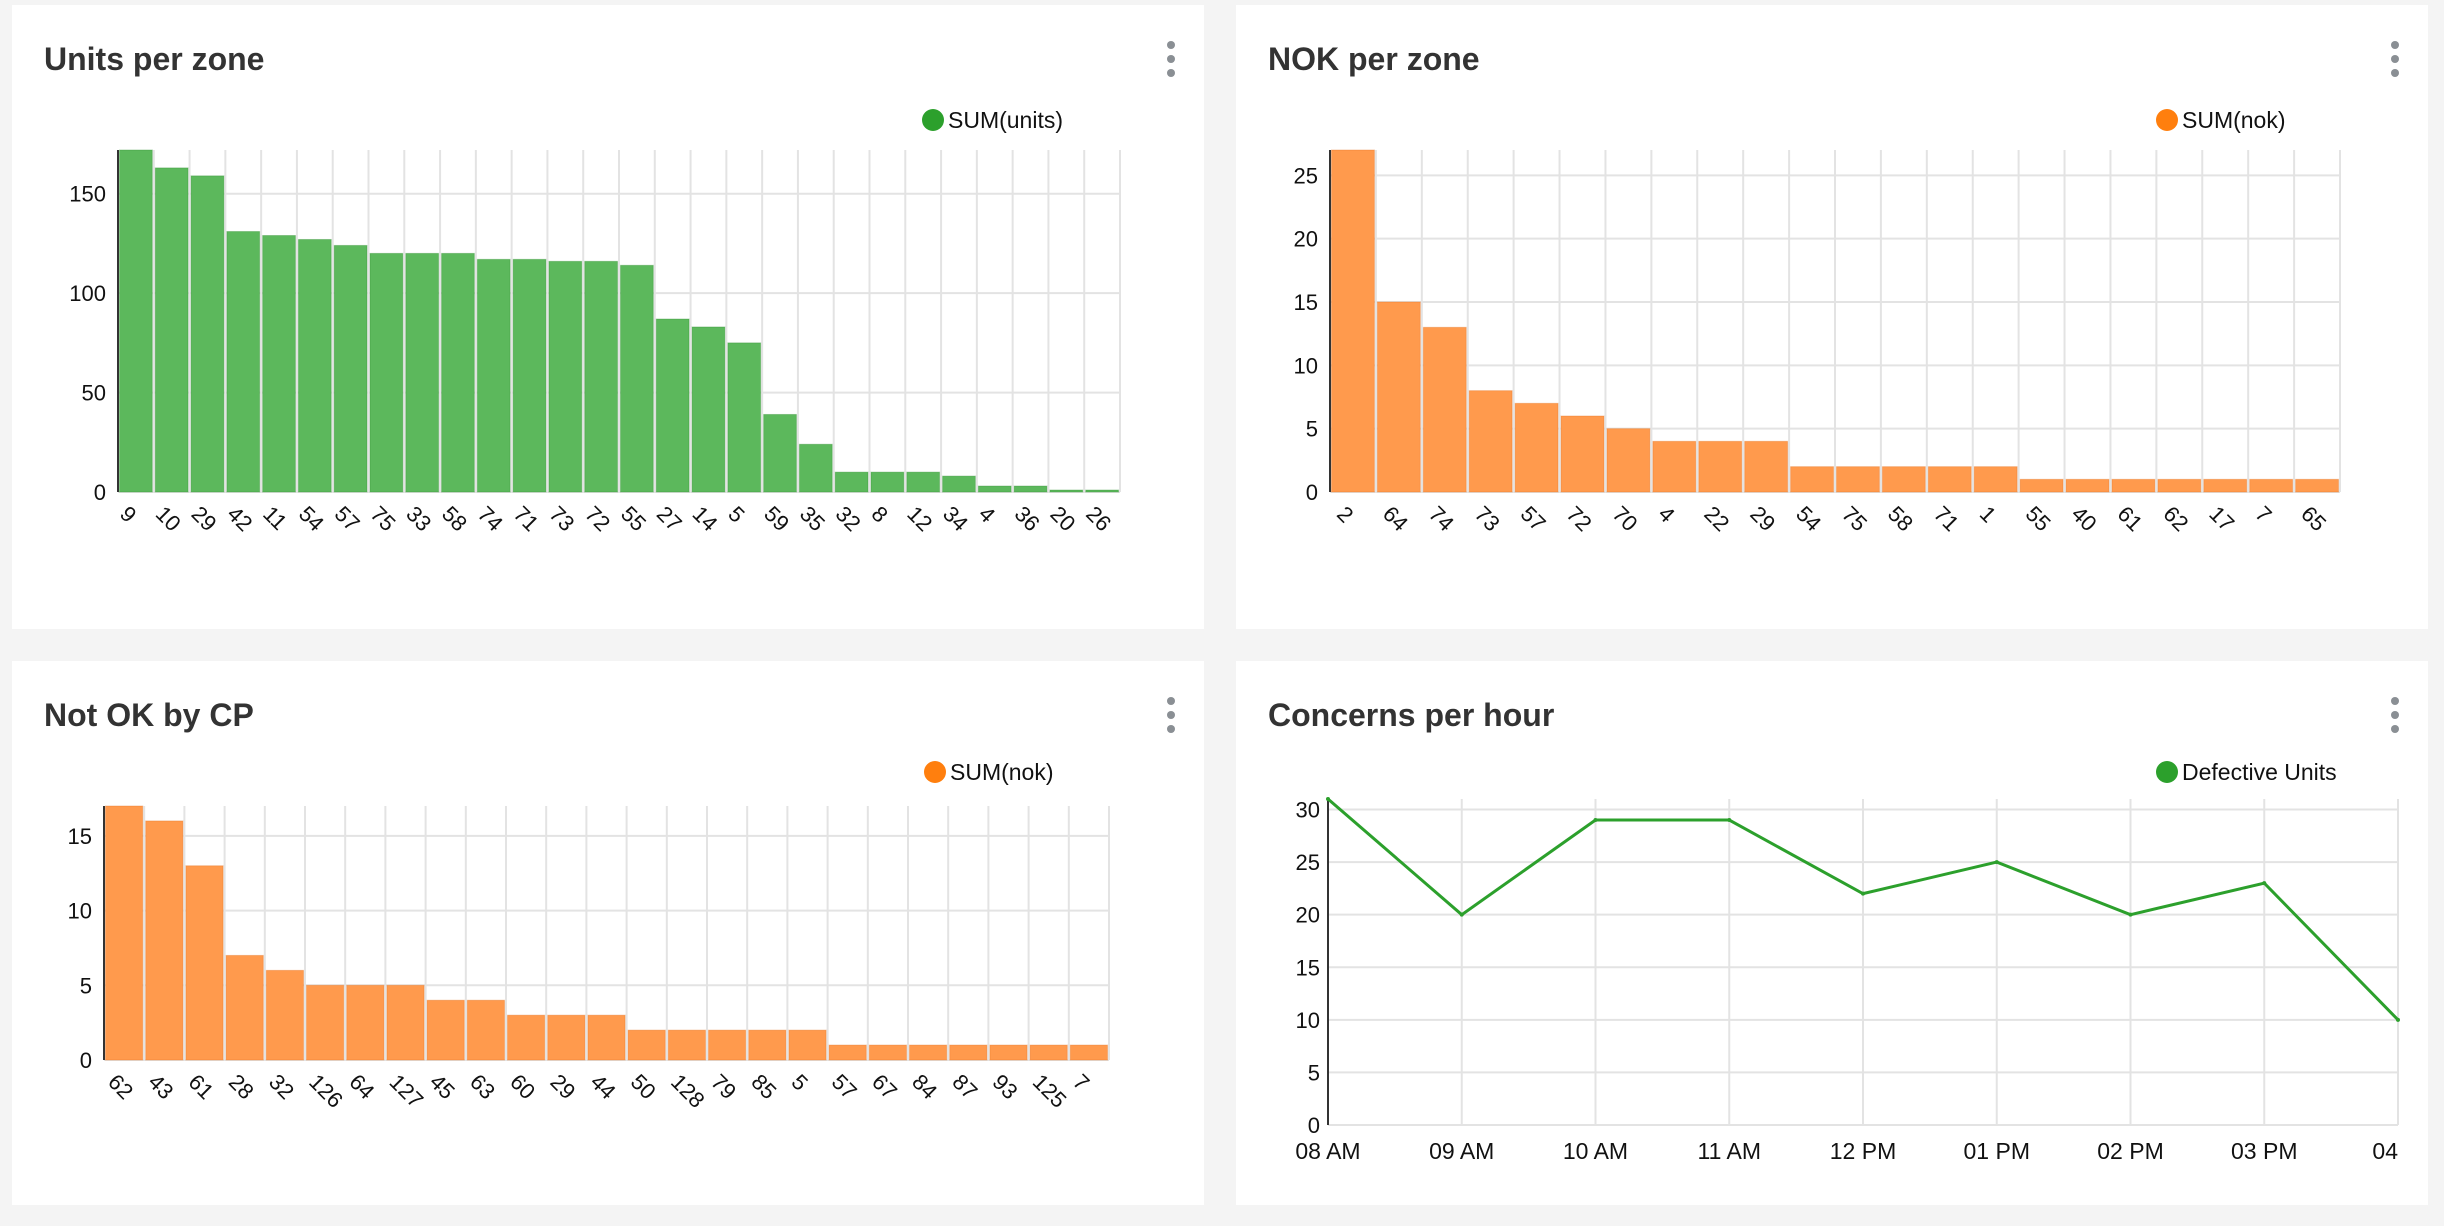 The width and height of the screenshot is (2444, 1226). I want to click on x-tick-label: 57, so click(347, 518).